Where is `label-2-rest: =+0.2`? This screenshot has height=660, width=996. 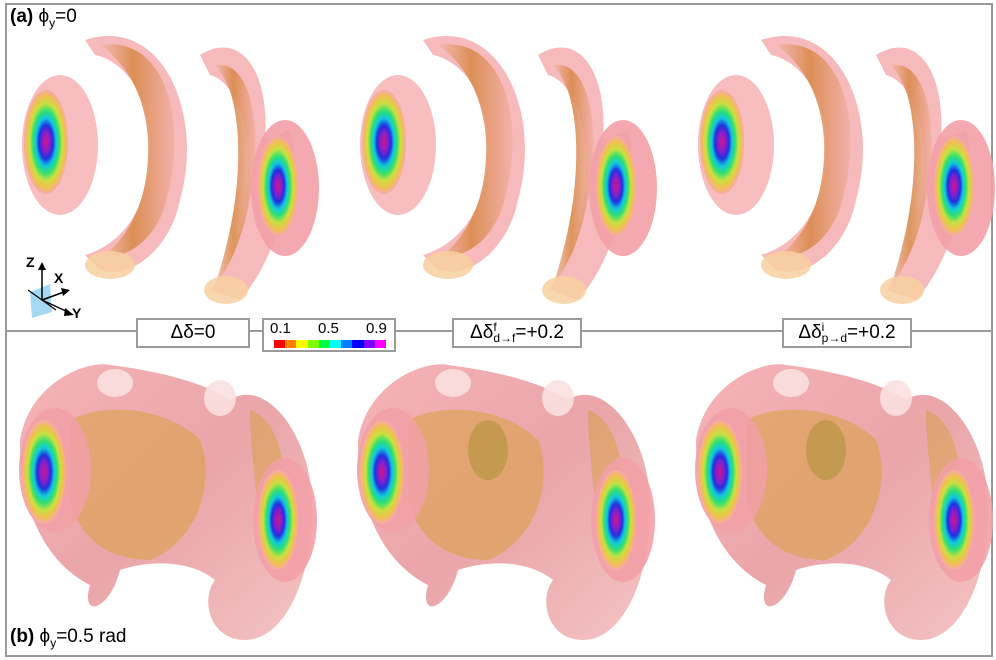
label-2-rest: =+0.2 is located at coordinates (539, 332).